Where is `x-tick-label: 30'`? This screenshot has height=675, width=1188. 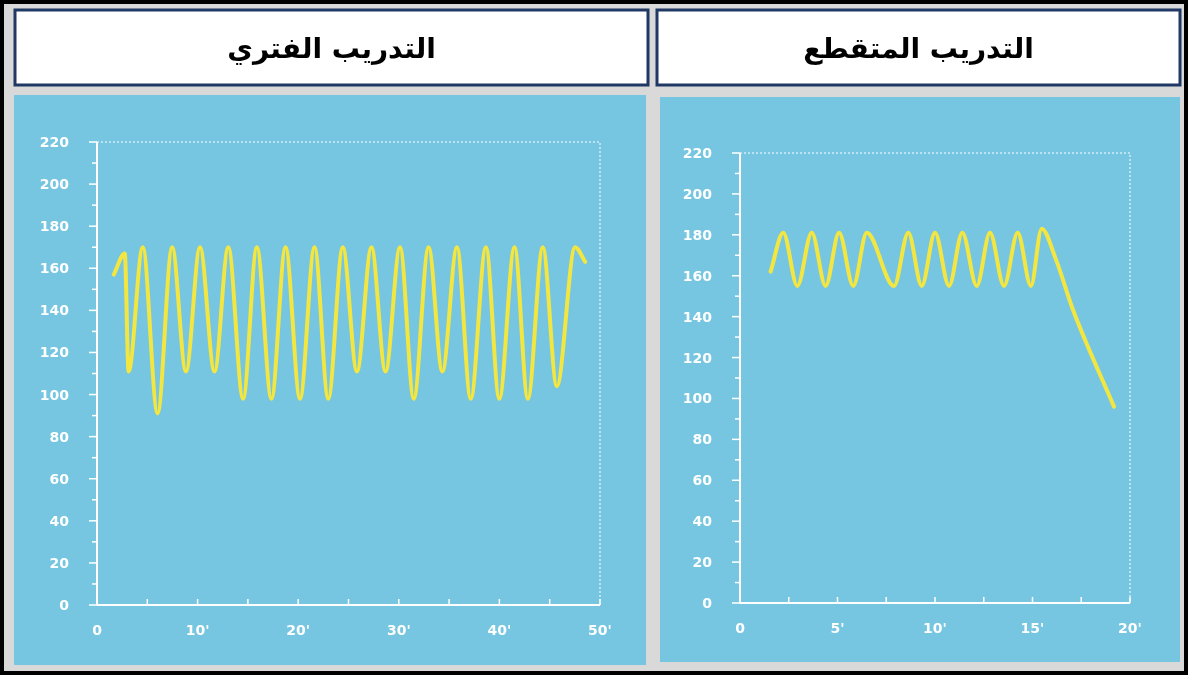 x-tick-label: 30' is located at coordinates (398, 630).